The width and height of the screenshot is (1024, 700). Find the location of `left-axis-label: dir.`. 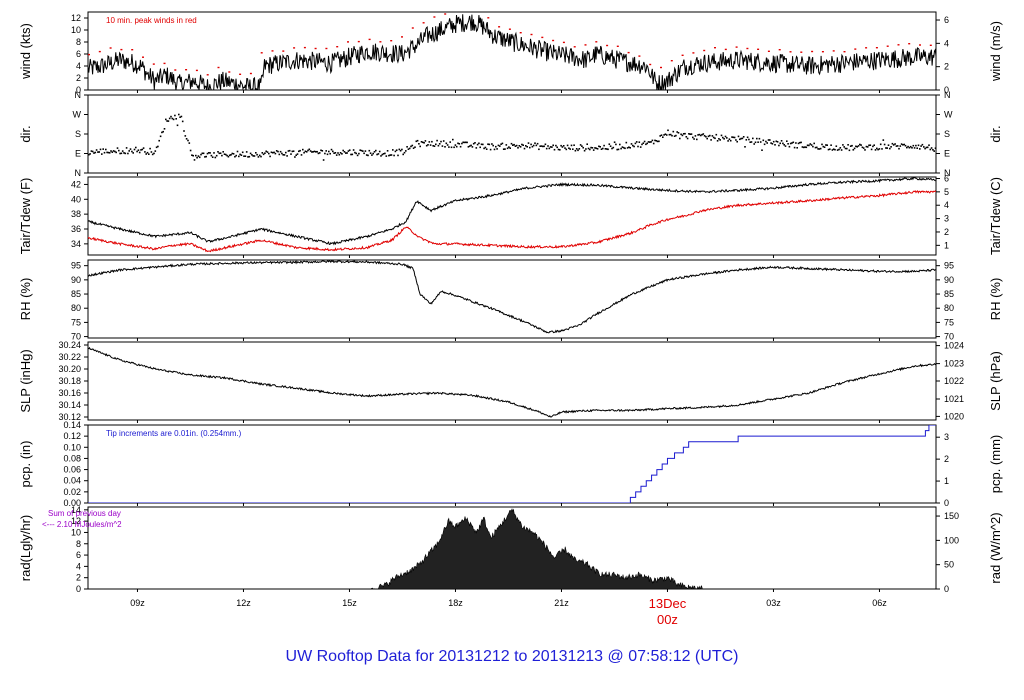

left-axis-label: dir. is located at coordinates (25, 133).